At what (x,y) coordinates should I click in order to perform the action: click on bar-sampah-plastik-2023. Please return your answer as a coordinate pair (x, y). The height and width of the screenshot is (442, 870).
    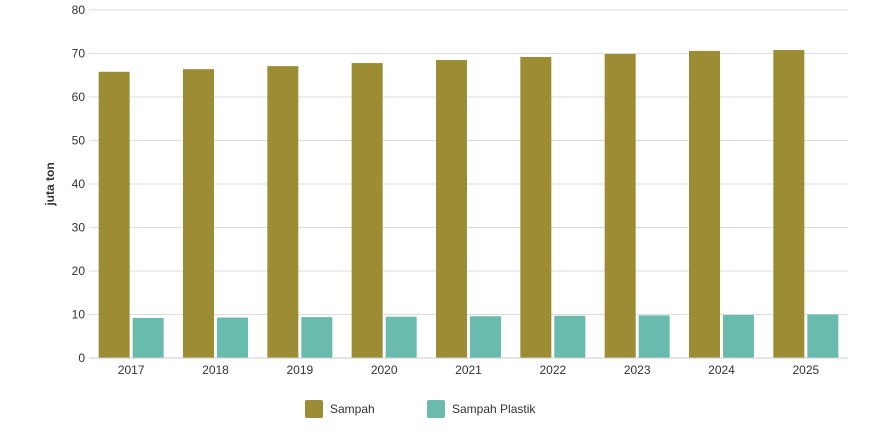
    Looking at the image, I should click on (654, 336).